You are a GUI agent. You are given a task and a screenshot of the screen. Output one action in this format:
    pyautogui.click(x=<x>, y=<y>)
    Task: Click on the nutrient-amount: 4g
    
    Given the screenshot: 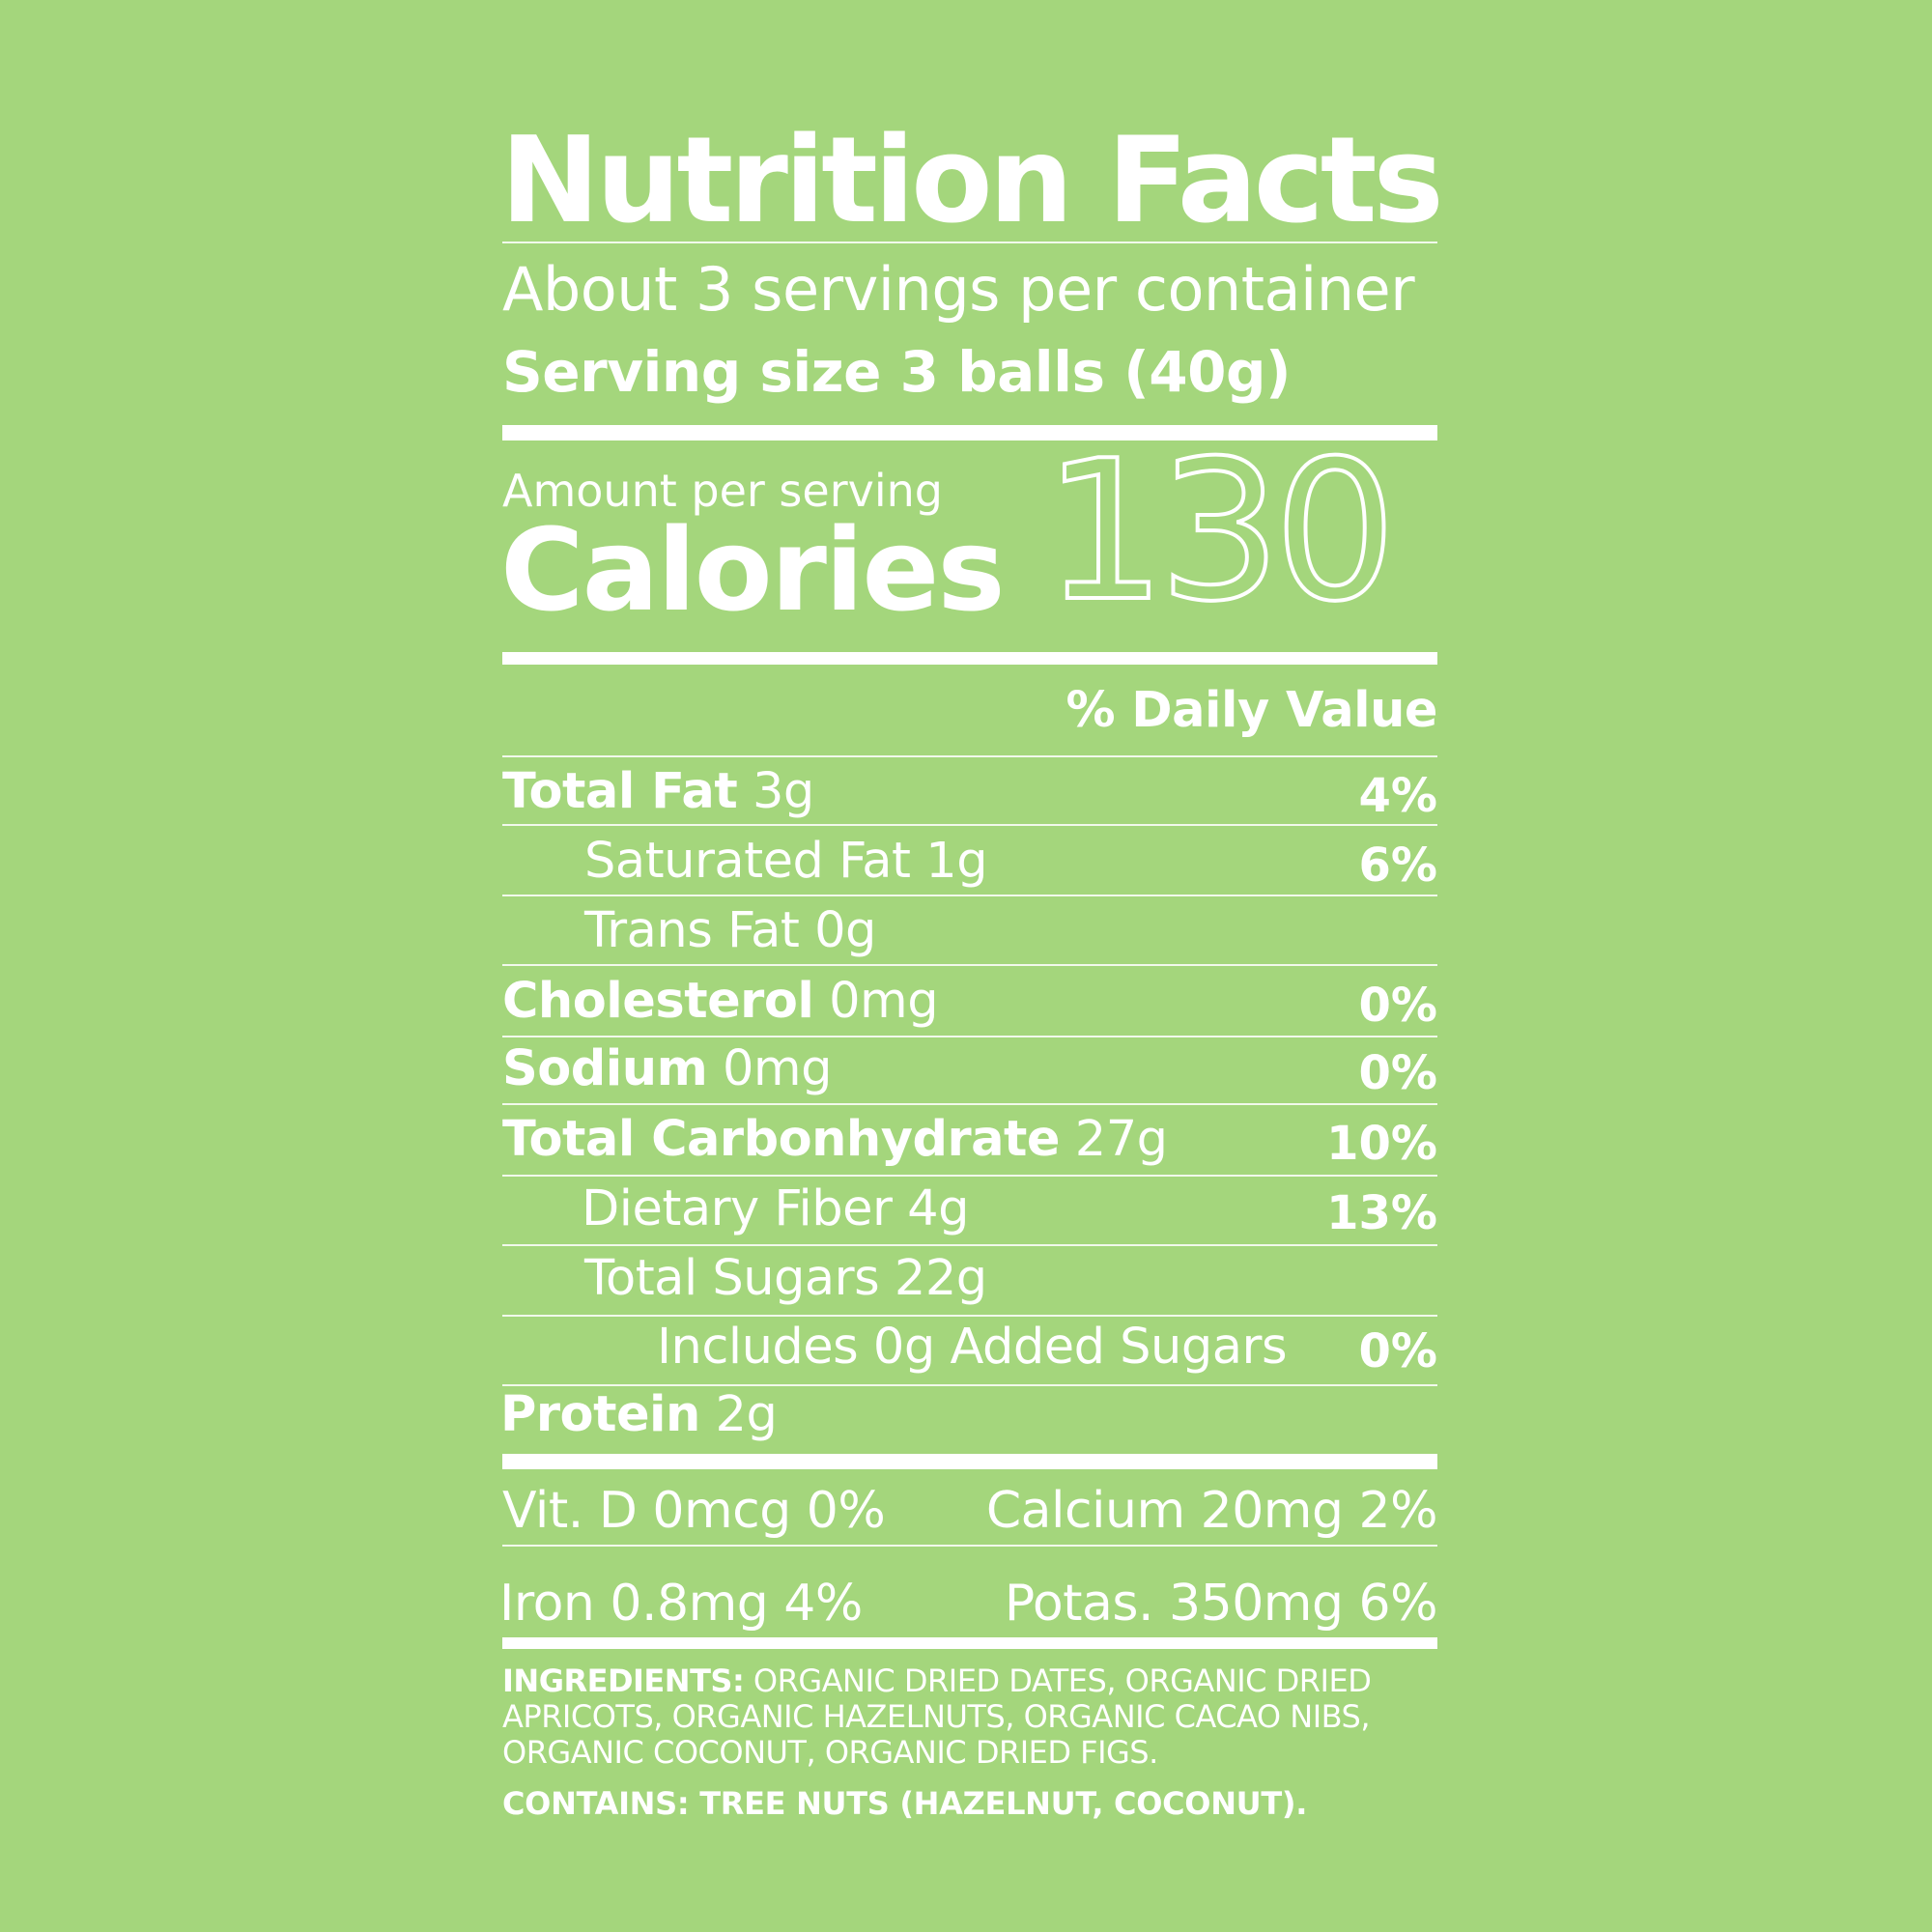 What is the action you would take?
    pyautogui.click(x=938, y=1208)
    